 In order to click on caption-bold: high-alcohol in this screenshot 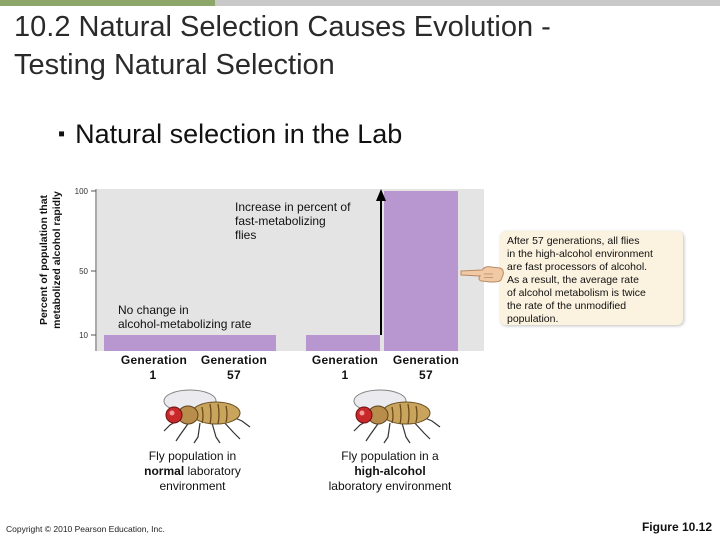, I will do `click(390, 471)`.